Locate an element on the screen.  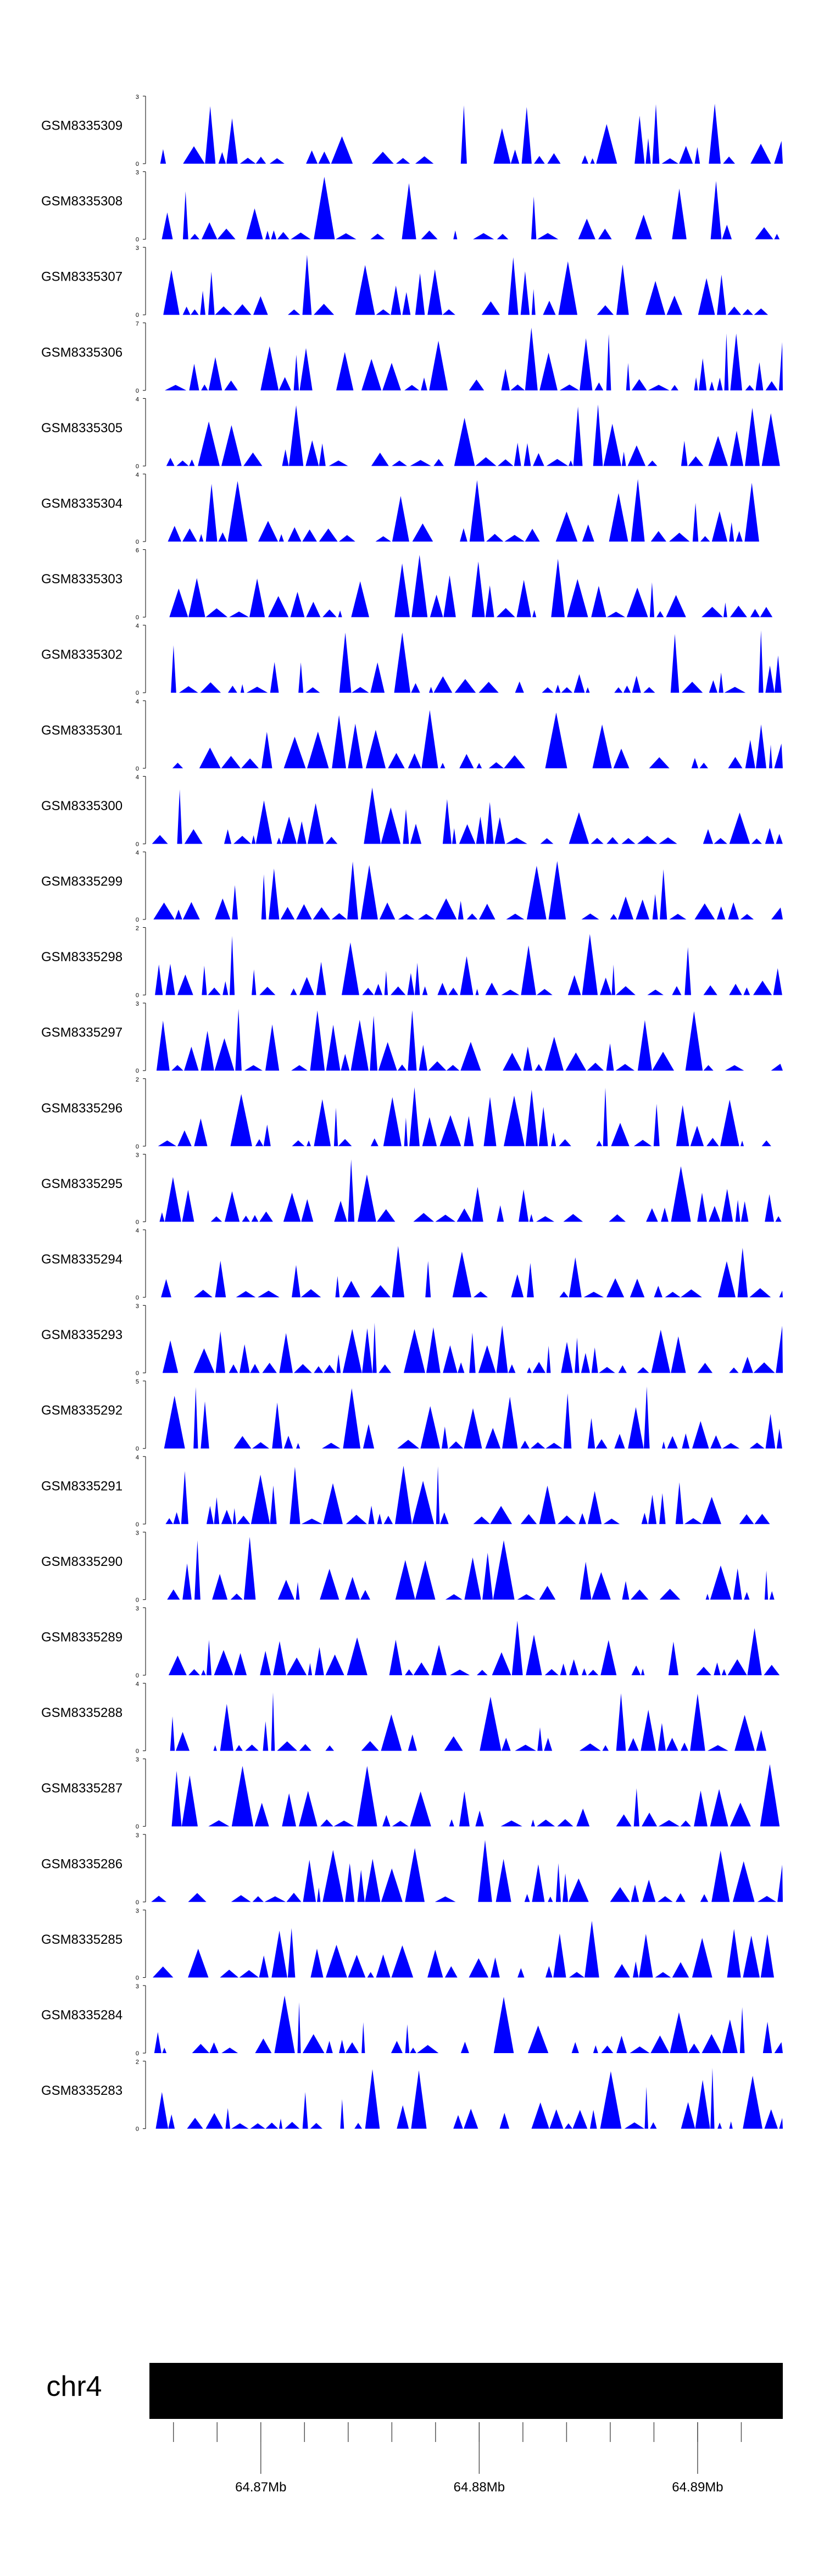
track-GSM8335292: GSM8335292 5 0 is located at coordinates (412, 1415).